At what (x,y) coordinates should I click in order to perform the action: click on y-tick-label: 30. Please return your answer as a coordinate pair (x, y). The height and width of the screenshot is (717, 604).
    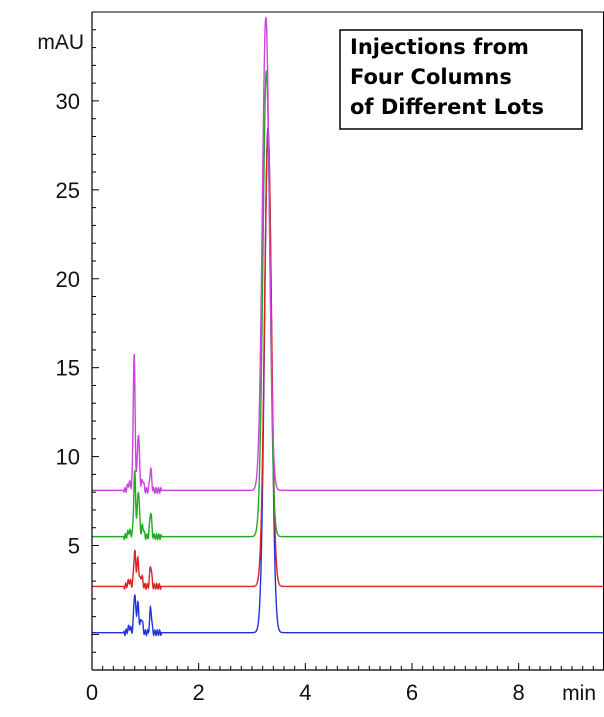
    Looking at the image, I should click on (68, 101).